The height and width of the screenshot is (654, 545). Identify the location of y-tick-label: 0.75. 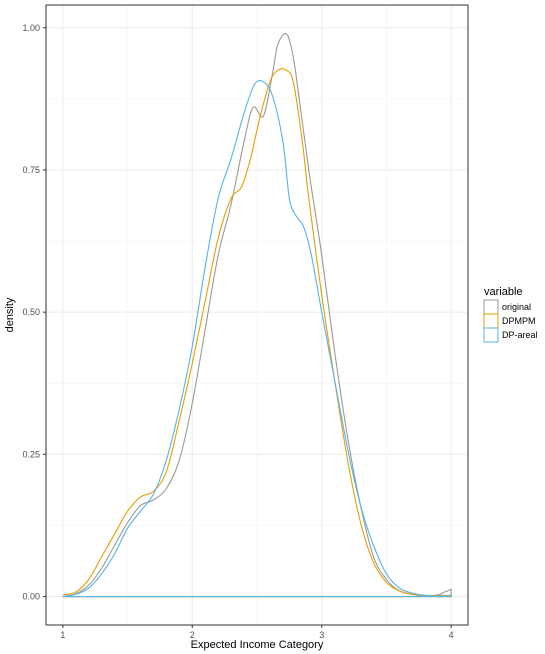
(31, 170).